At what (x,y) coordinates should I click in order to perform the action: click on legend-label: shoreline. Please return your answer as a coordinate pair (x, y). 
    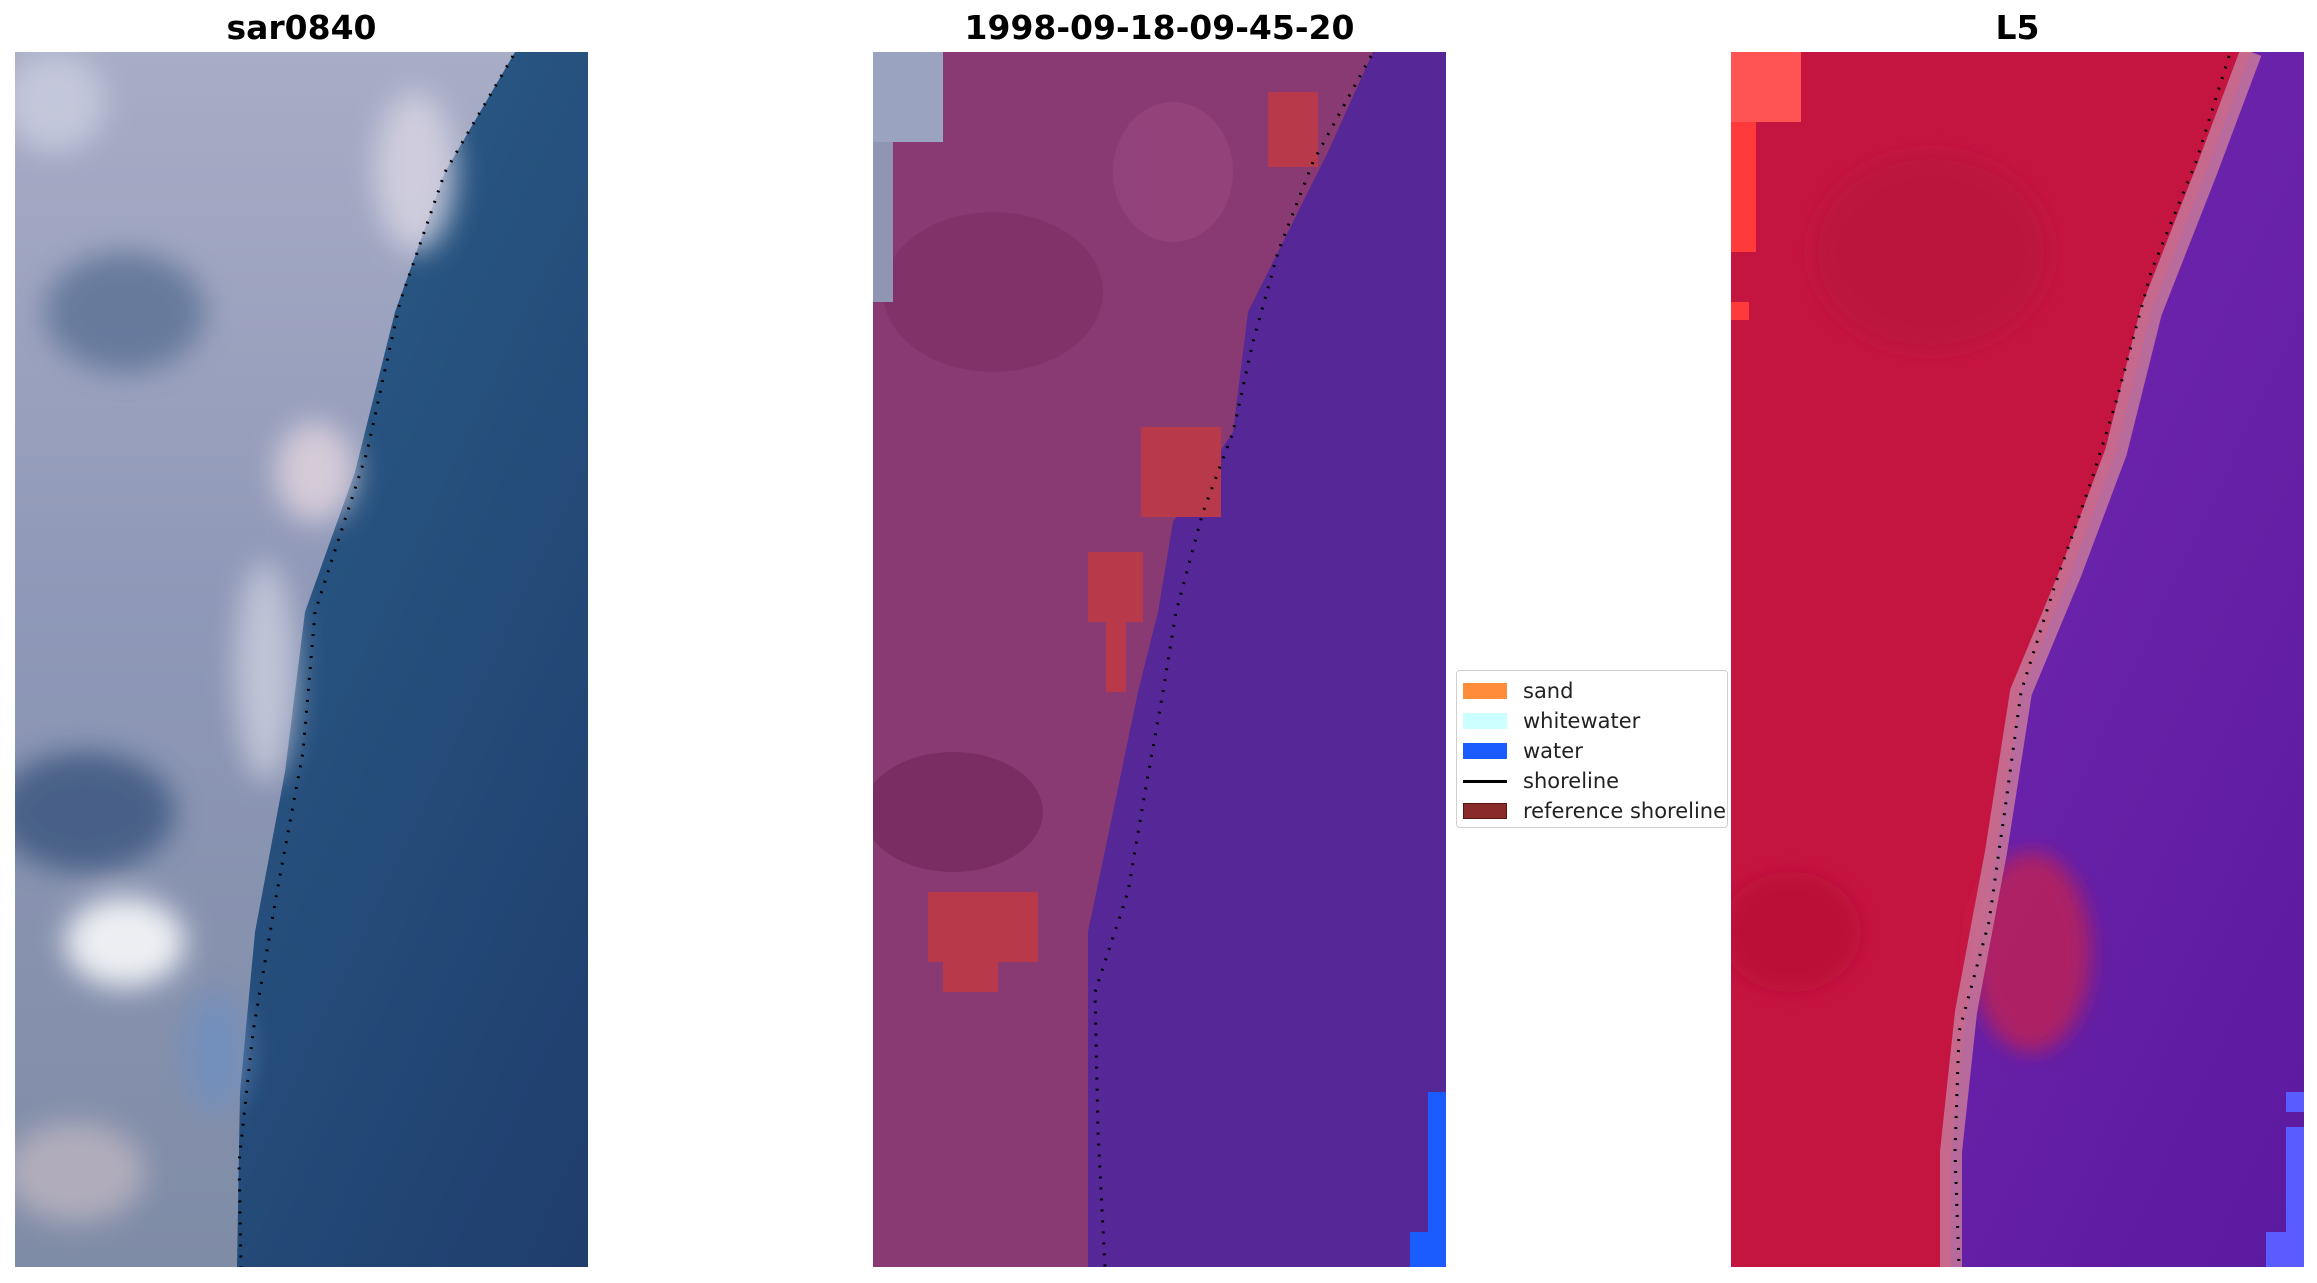
    Looking at the image, I should click on (1571, 781).